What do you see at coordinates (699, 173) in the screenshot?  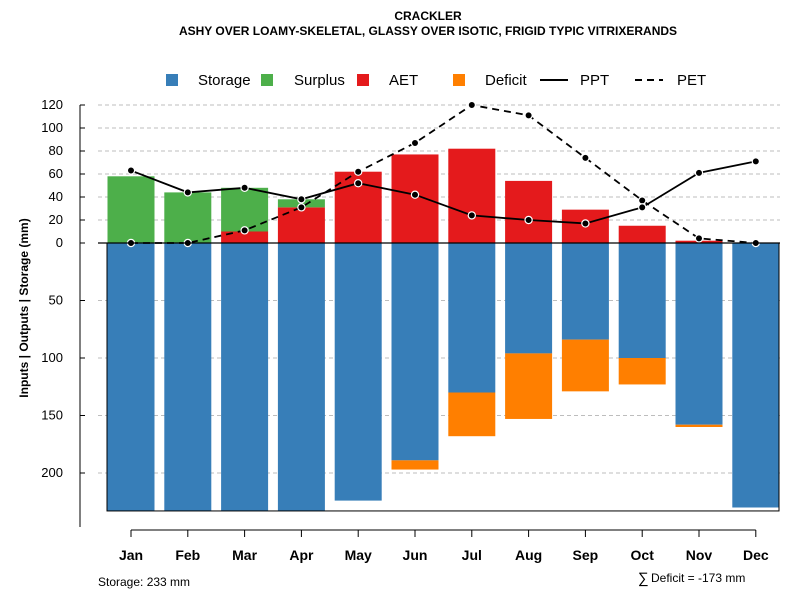 I see `ppt-point-nov` at bounding box center [699, 173].